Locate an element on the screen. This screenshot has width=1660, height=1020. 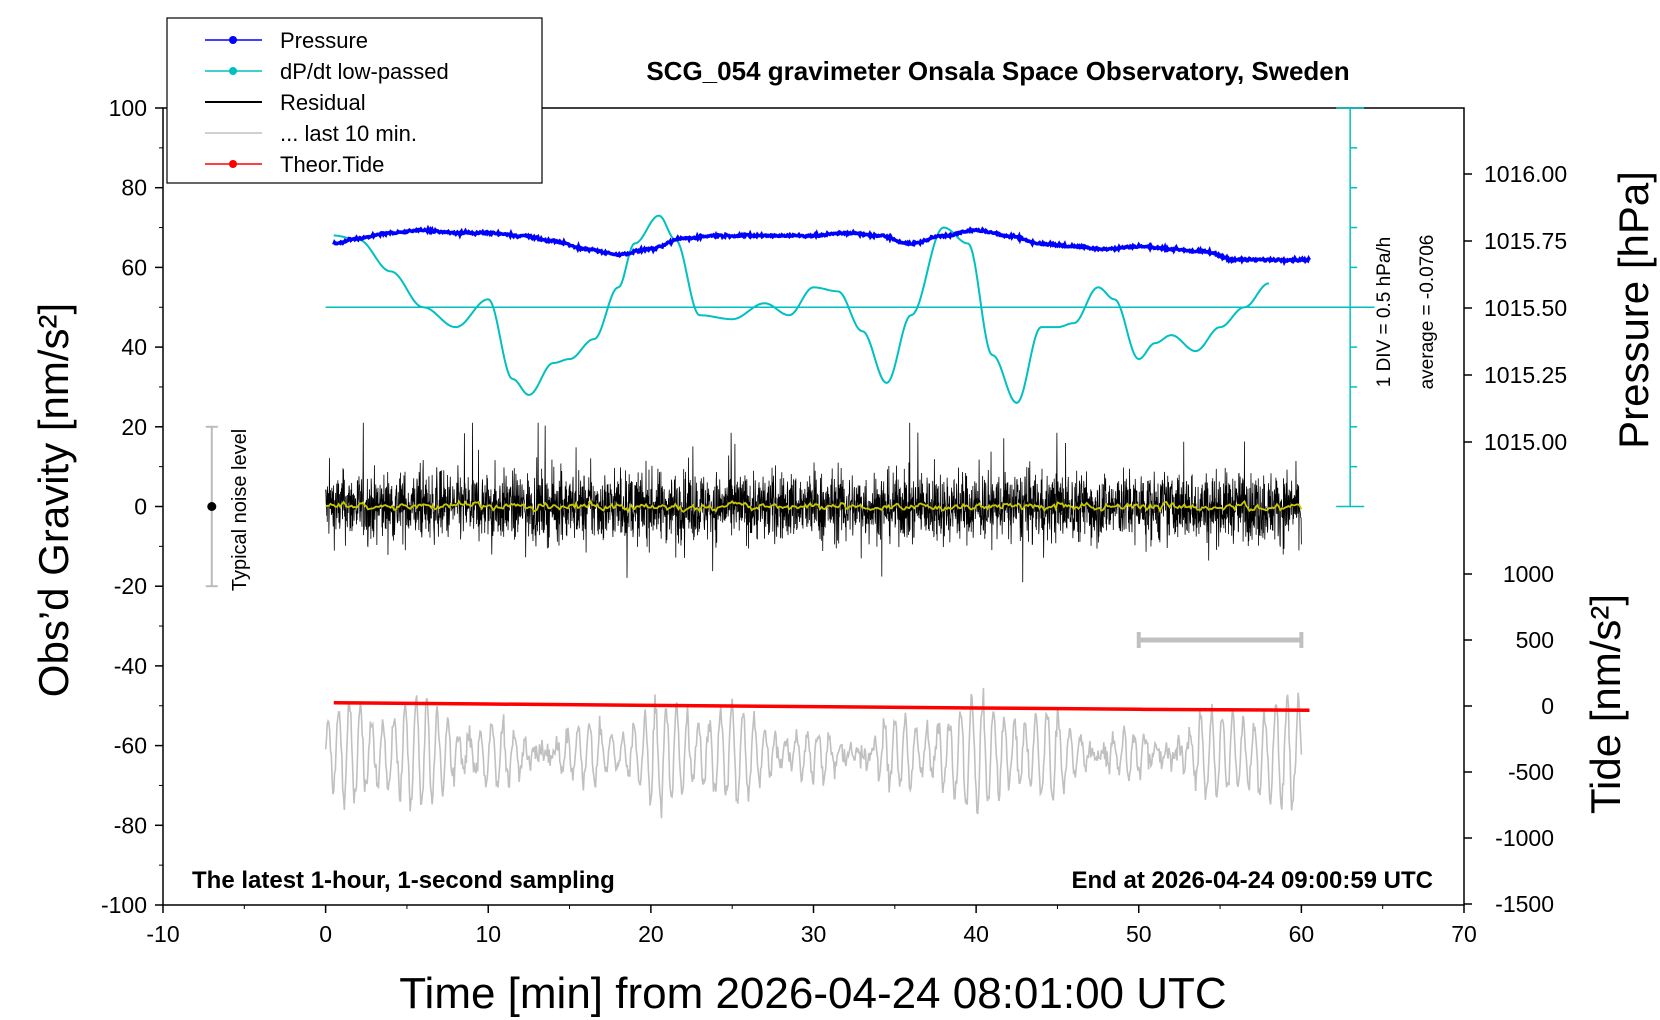
tide-tick-label: 0 is located at coordinates (1547, 706).